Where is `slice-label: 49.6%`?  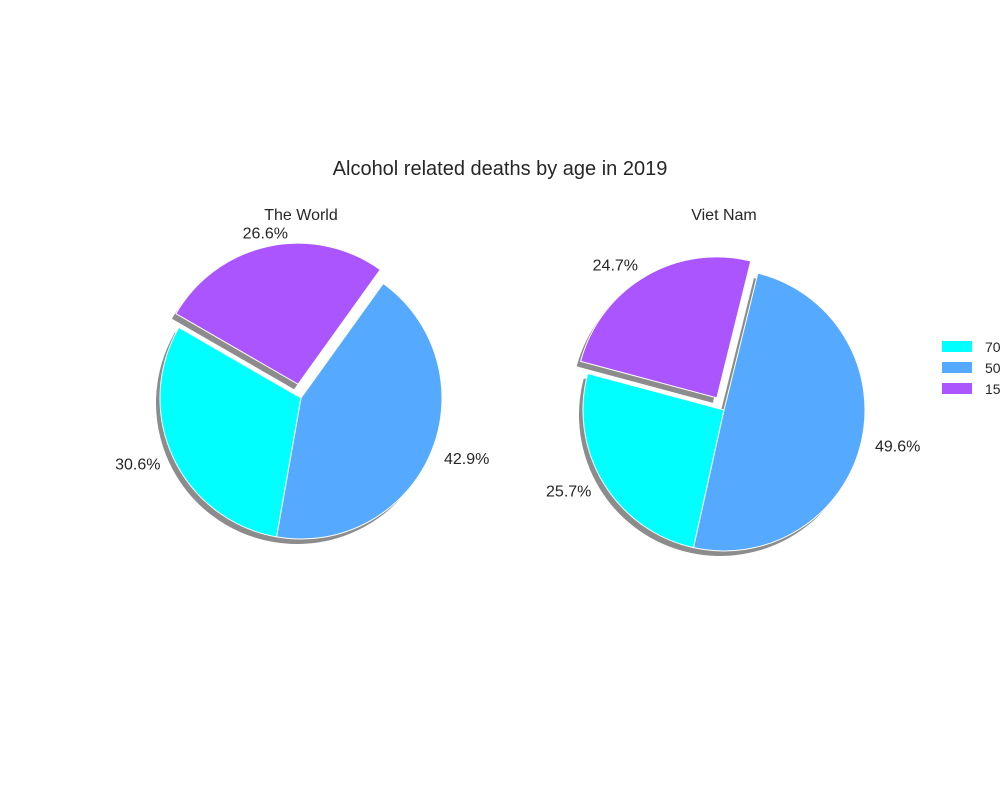 slice-label: 49.6% is located at coordinates (897, 446).